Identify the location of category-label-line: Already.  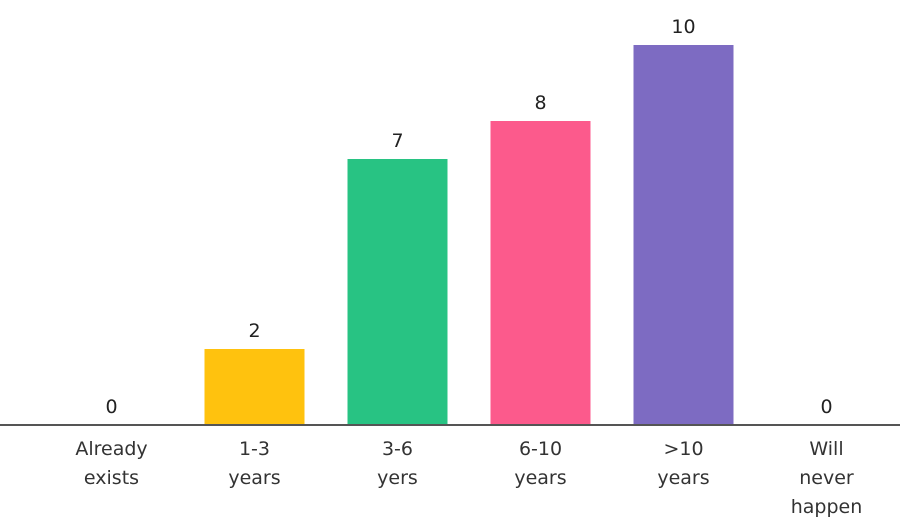
(111, 449).